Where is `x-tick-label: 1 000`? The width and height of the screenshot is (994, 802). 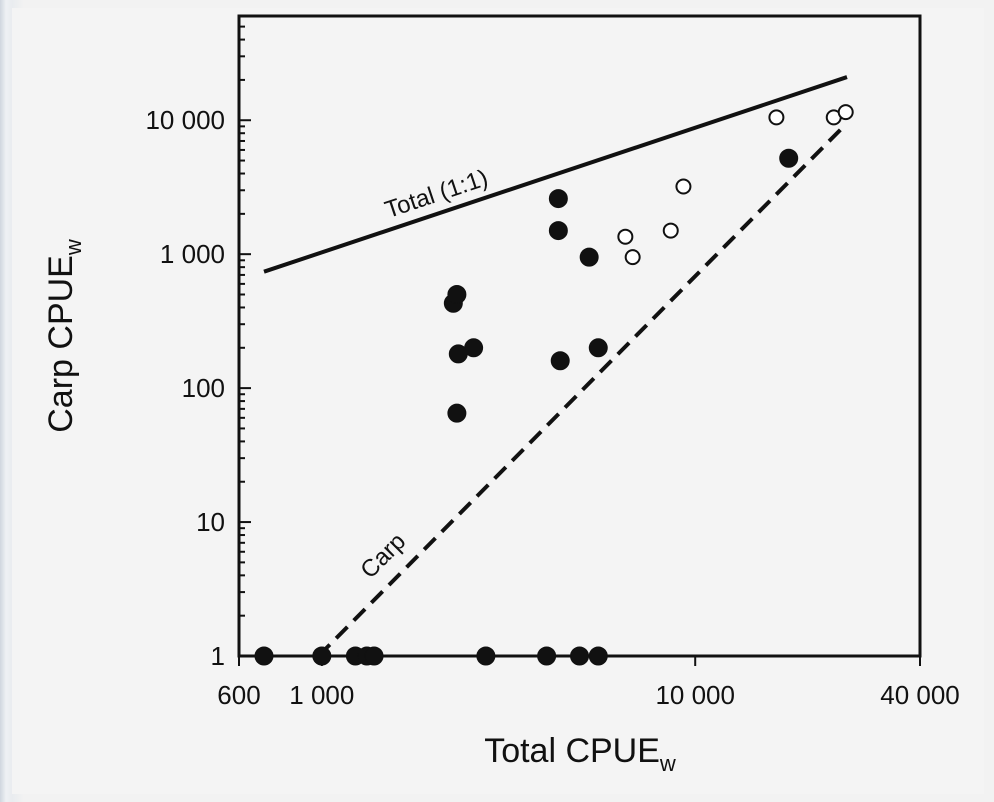 x-tick-label: 1 000 is located at coordinates (321, 695).